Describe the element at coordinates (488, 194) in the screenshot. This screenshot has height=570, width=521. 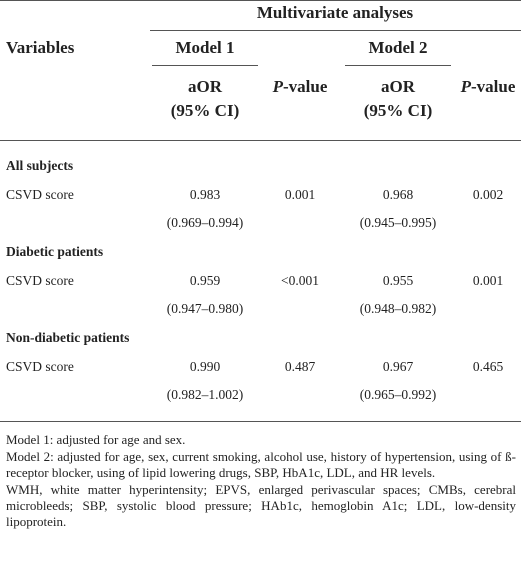
I see `p-value: 0.002` at that location.